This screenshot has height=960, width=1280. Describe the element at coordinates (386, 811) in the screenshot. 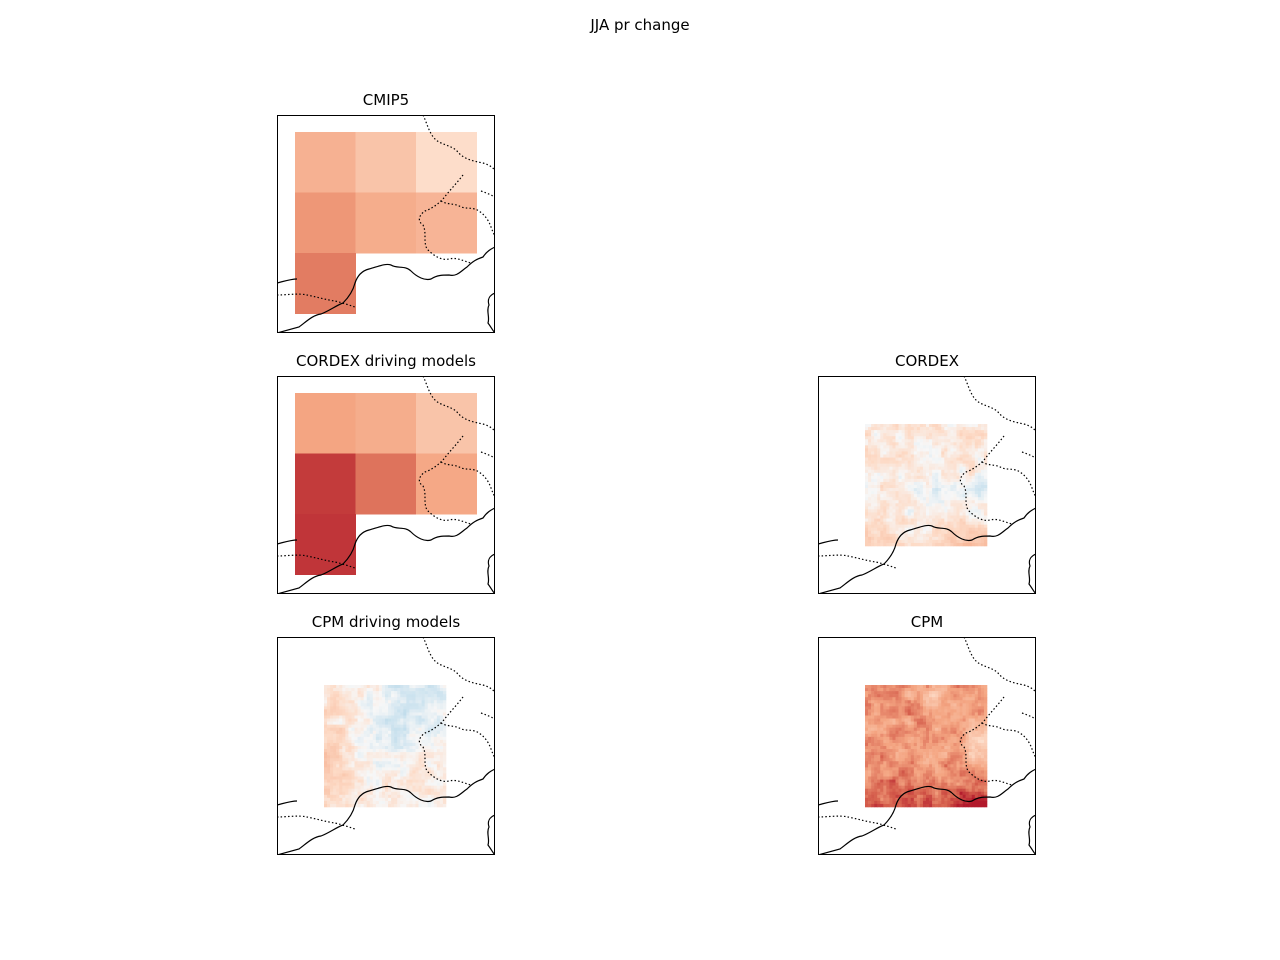

I see `coastline-south` at that location.